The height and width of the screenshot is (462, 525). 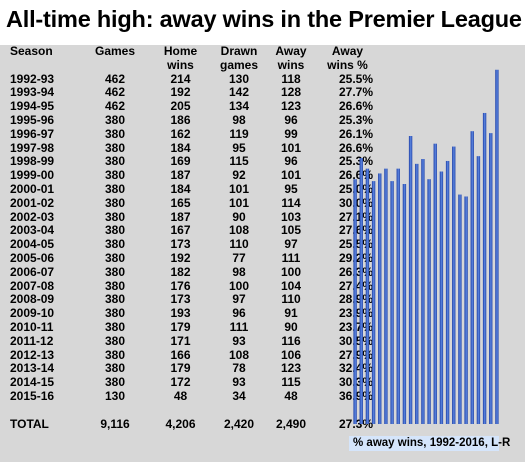 I want to click on cell-drawn: 92, so click(x=239, y=175).